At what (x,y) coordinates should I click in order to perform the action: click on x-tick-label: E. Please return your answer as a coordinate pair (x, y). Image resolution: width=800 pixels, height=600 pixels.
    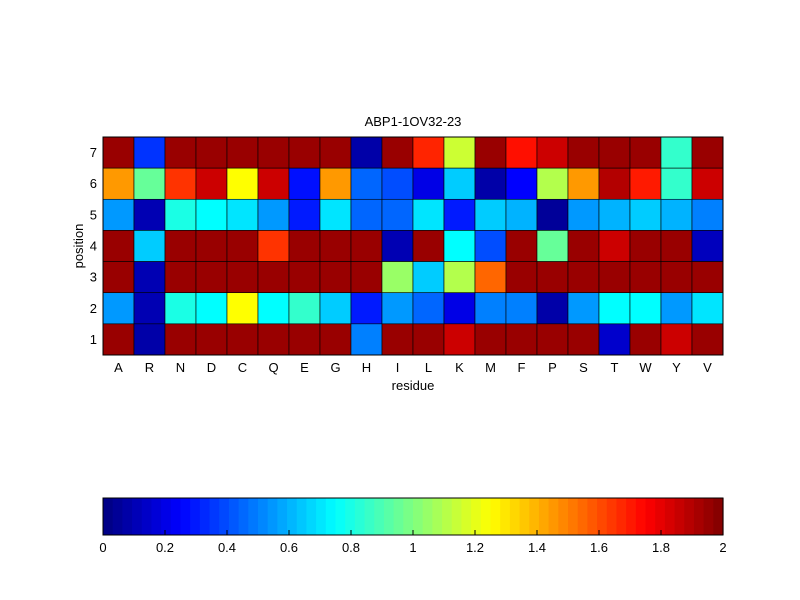
    Looking at the image, I should click on (304, 367).